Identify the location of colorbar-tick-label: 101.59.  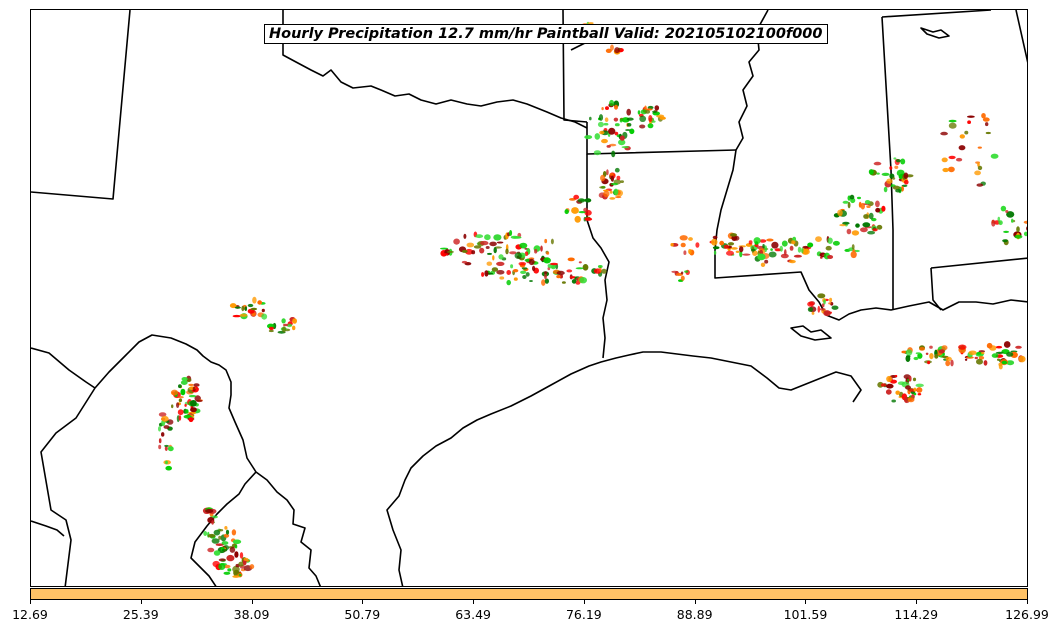
(805, 614).